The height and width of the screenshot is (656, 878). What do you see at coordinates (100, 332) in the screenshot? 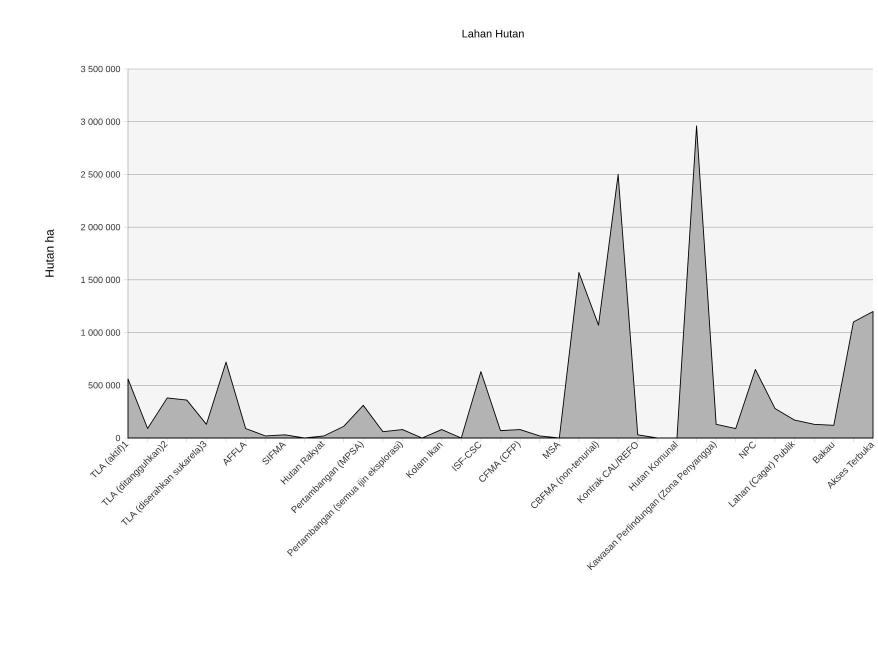
I see `y-tick-label: 1 000 000` at bounding box center [100, 332].